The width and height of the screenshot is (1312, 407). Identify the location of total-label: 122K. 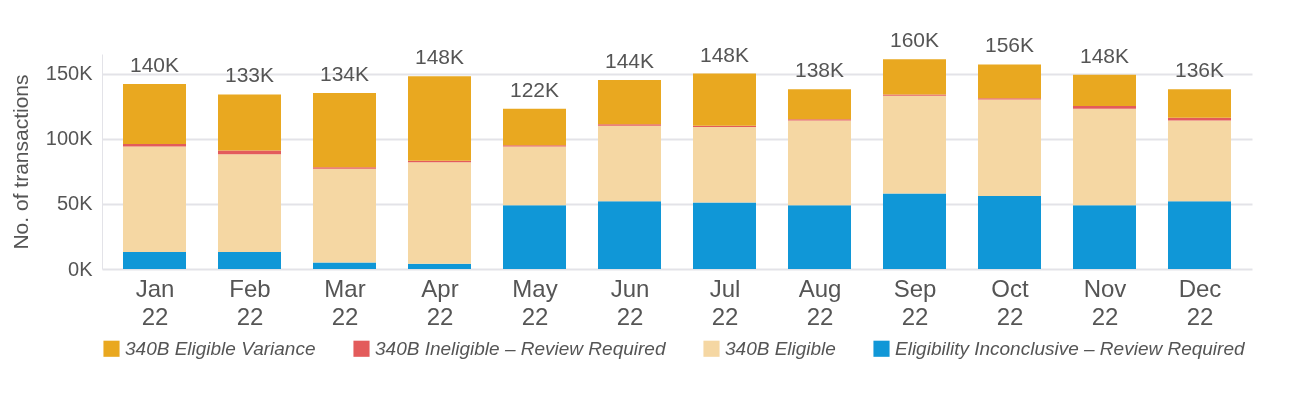
(534, 89).